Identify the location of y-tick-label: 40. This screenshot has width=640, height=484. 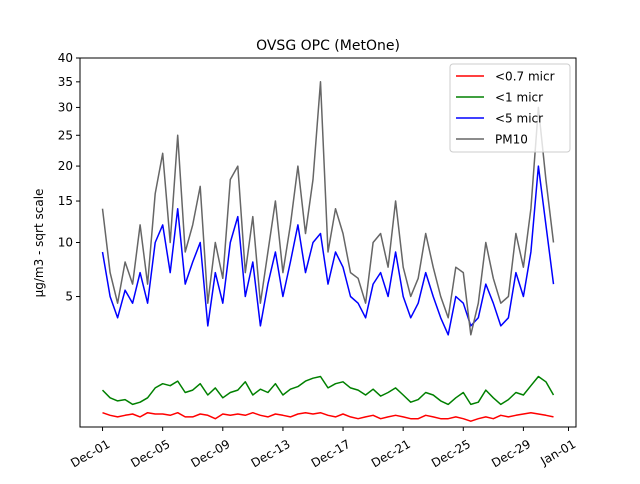
(65, 58).